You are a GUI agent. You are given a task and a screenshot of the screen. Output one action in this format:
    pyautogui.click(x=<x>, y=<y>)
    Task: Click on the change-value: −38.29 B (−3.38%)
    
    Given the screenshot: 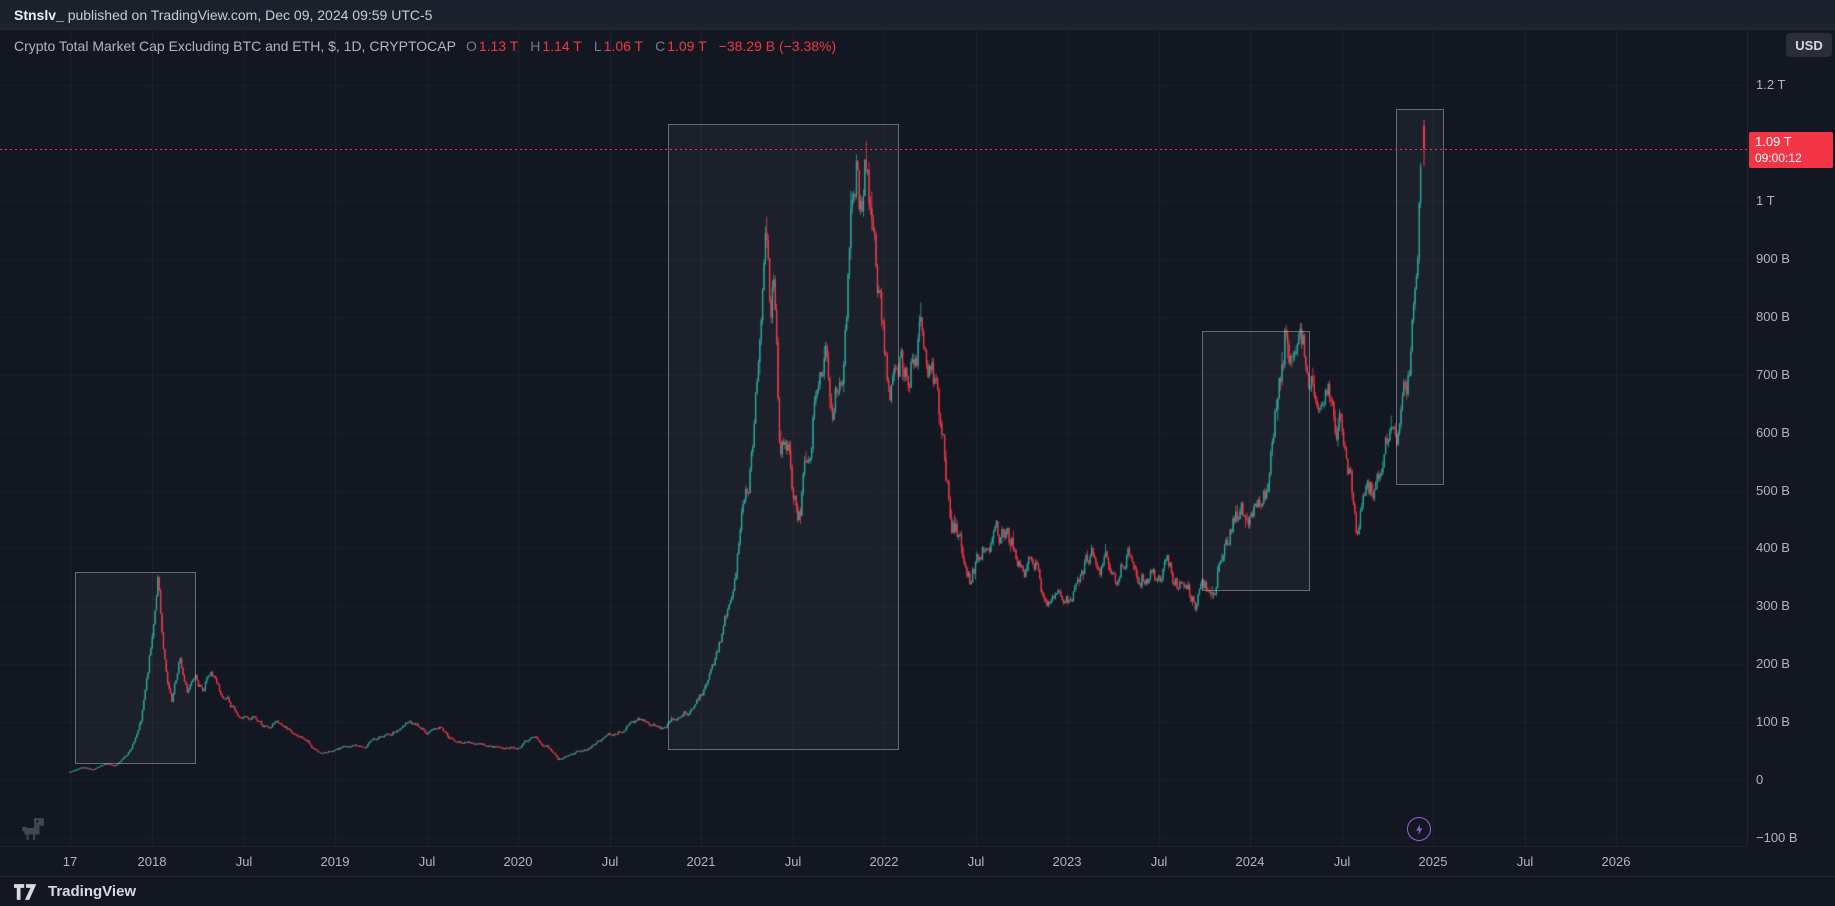 What is the action you would take?
    pyautogui.click(x=777, y=46)
    